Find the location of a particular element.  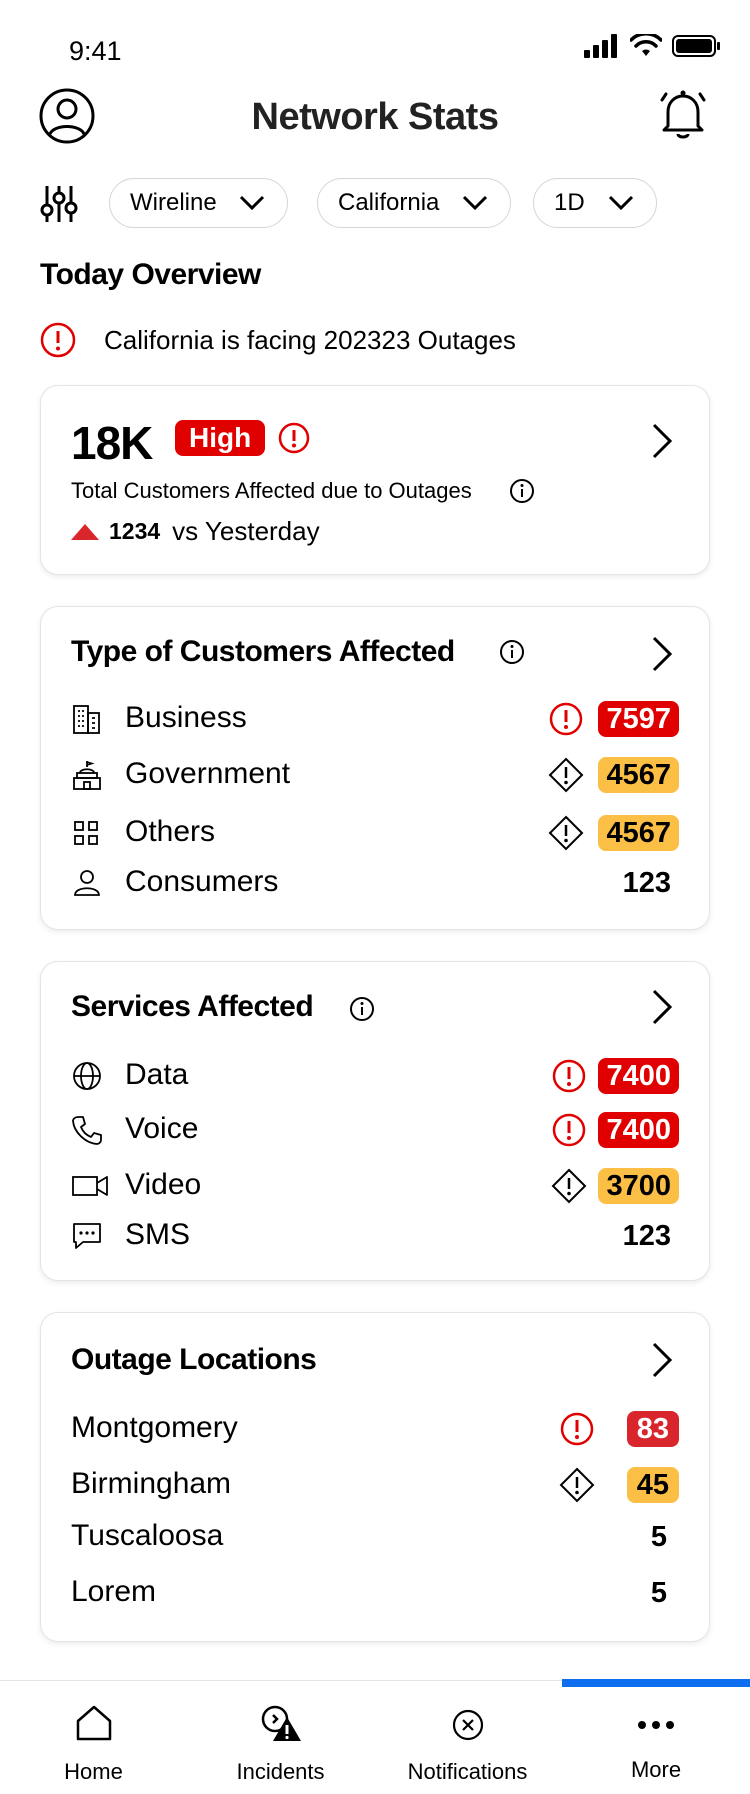

phone-icon is located at coordinates (87, 1130).